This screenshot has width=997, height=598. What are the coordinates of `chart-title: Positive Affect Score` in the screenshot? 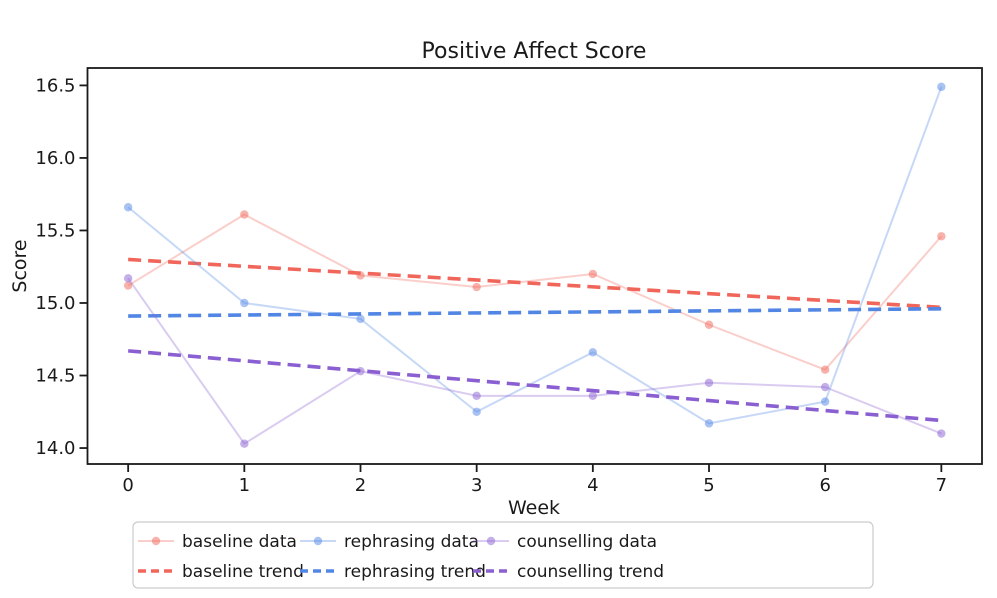 It's located at (534, 51).